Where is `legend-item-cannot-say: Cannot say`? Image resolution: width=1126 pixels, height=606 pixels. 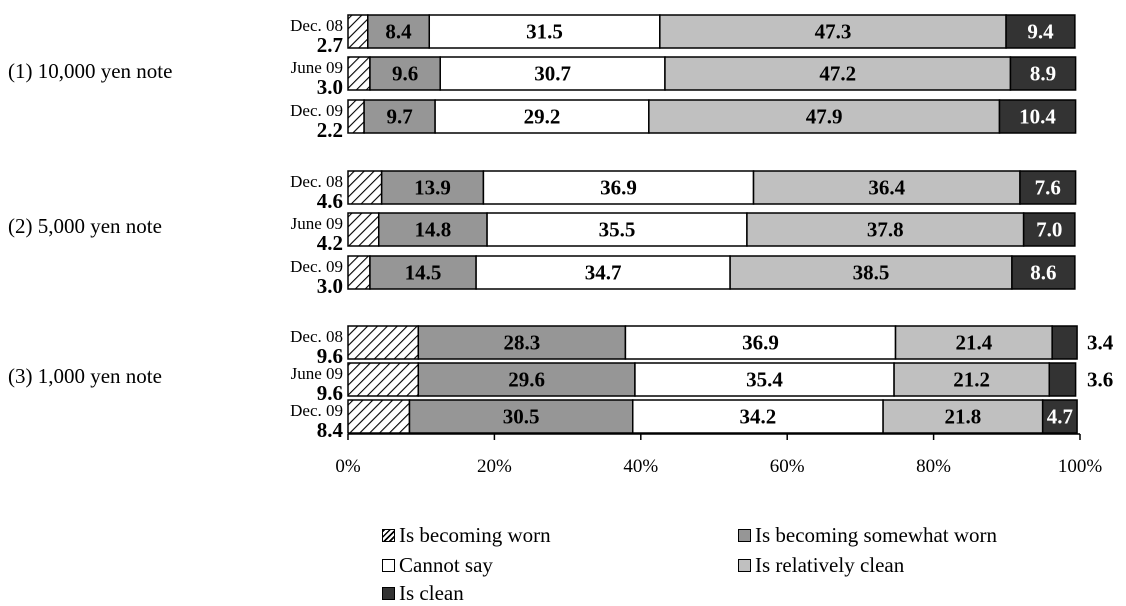 legend-item-cannot-say: Cannot say is located at coordinates (437, 565).